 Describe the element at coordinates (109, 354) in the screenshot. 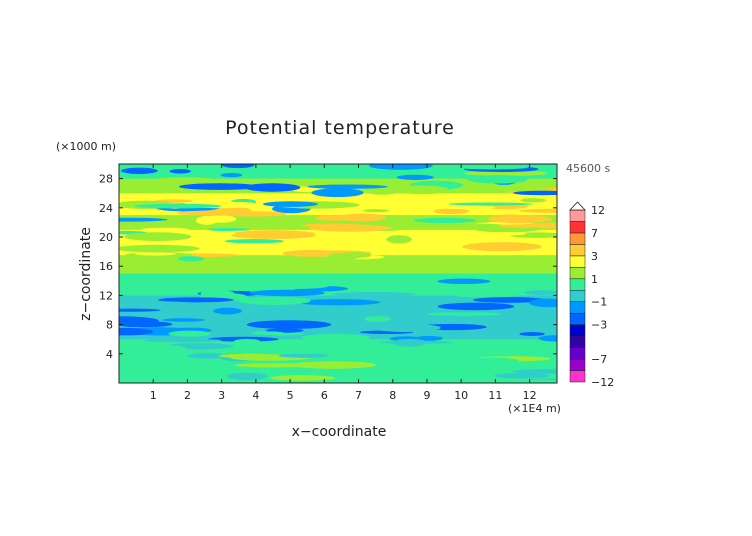

I see `y-tick-label: 4` at that location.